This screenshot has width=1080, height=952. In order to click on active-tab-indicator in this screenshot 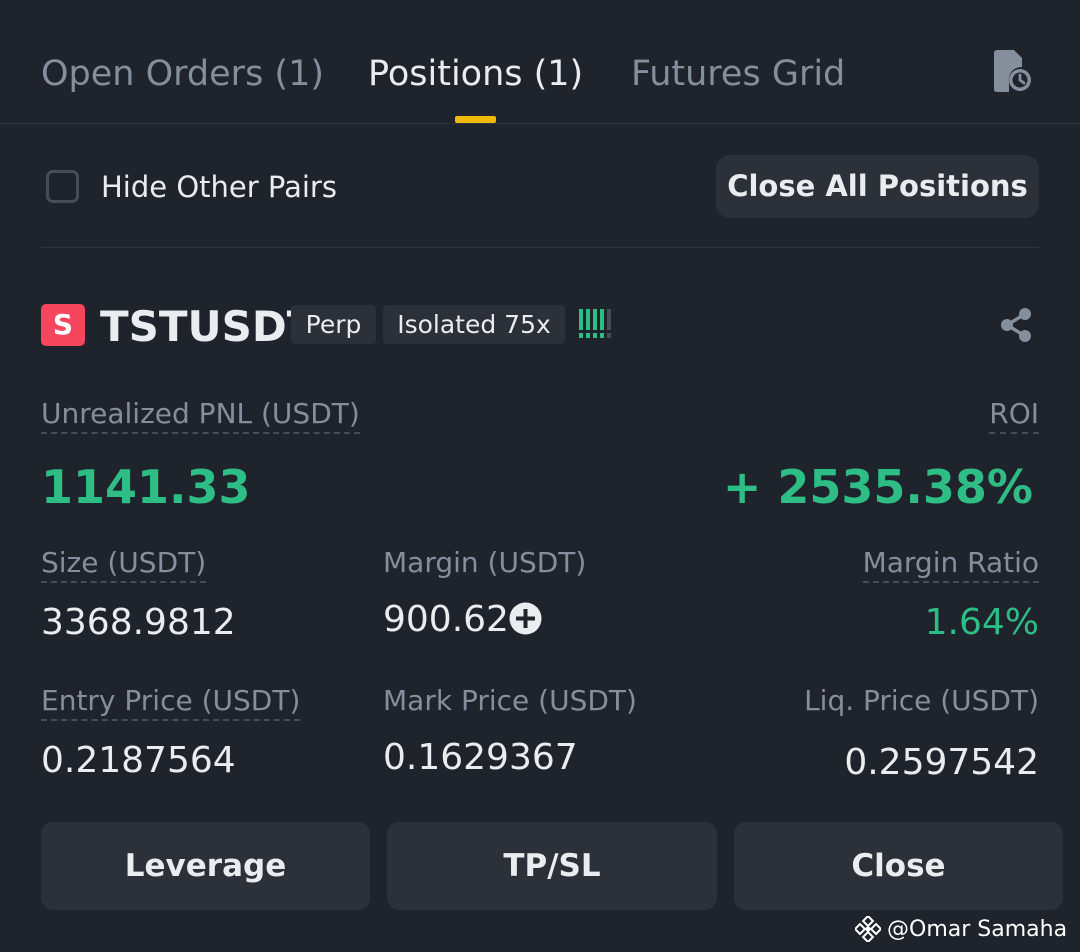, I will do `click(475, 119)`.